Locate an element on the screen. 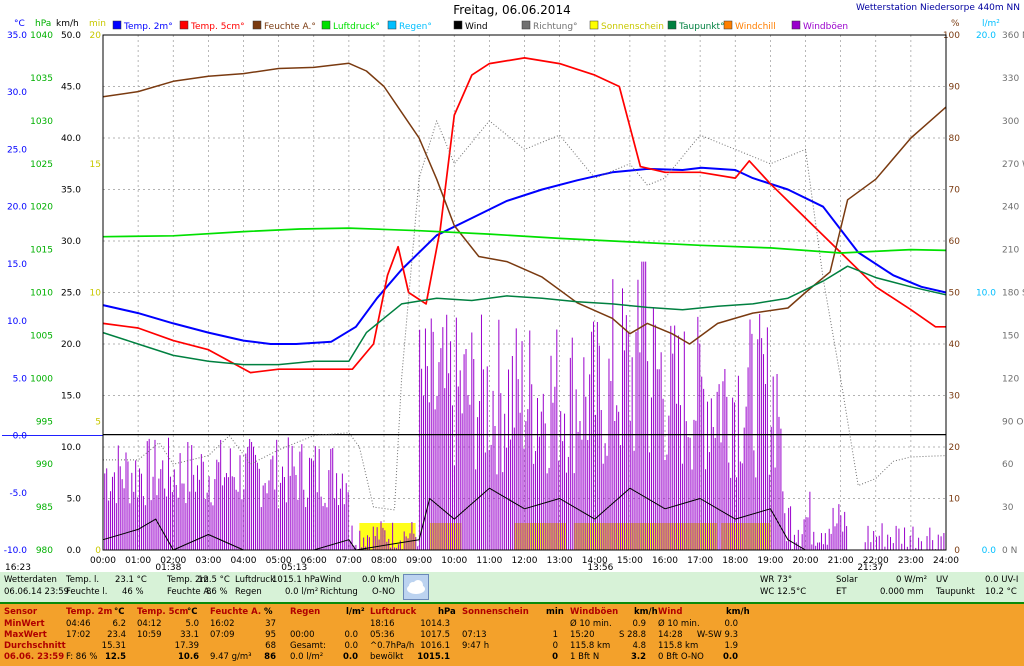 The width and height of the screenshot is (1024, 666). tick-hpa: 1040 is located at coordinates (41, 36).